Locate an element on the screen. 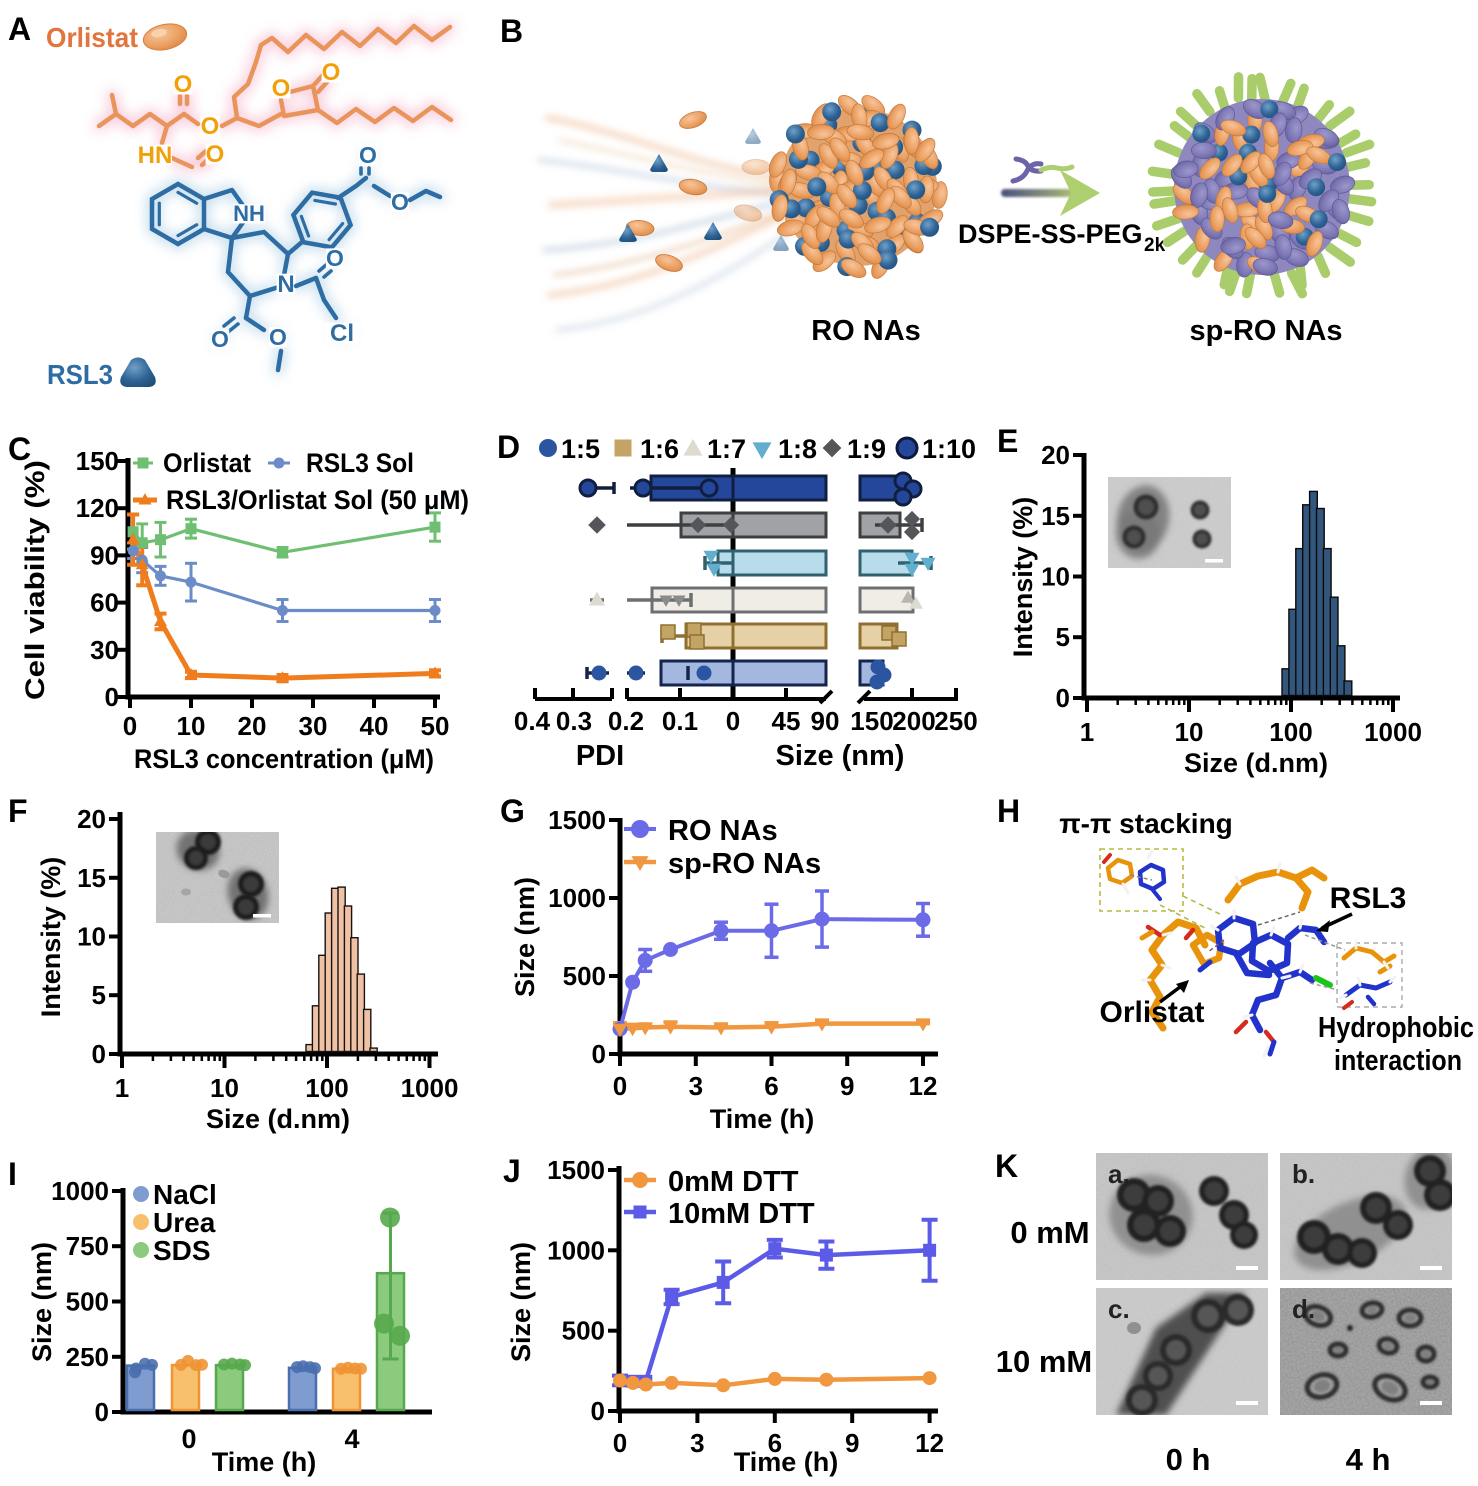 This screenshot has height=1486, width=1478. svg-text: 0.4 is located at coordinates (532, 721).